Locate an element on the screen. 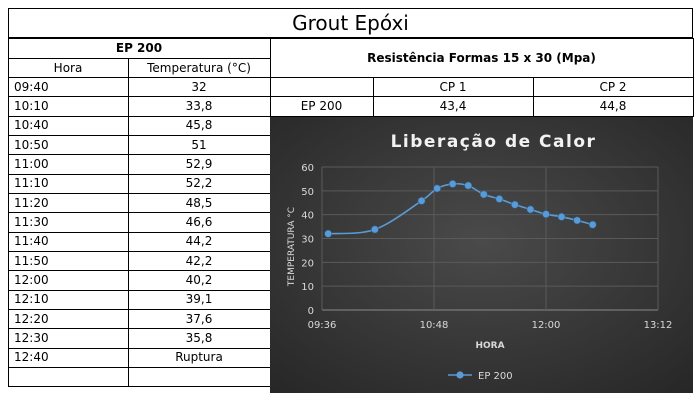  temperature-cell: 37,6 is located at coordinates (199, 318).